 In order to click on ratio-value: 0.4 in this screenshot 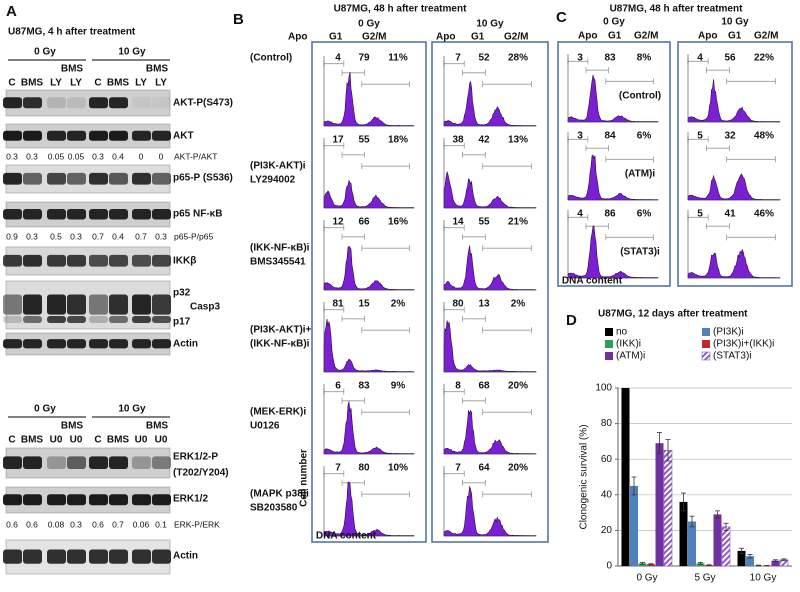, I will do `click(118, 236)`.